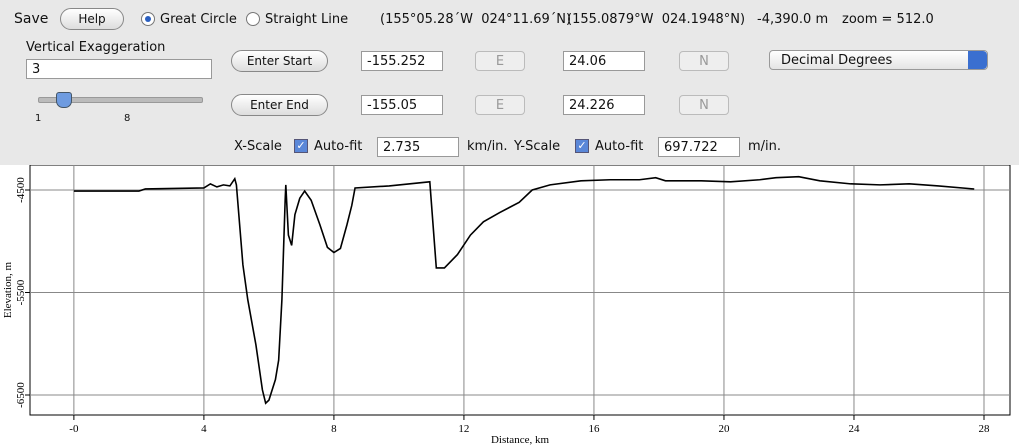  Describe the element at coordinates (21, 190) in the screenshot. I see `y-tick-label: -4500` at that location.